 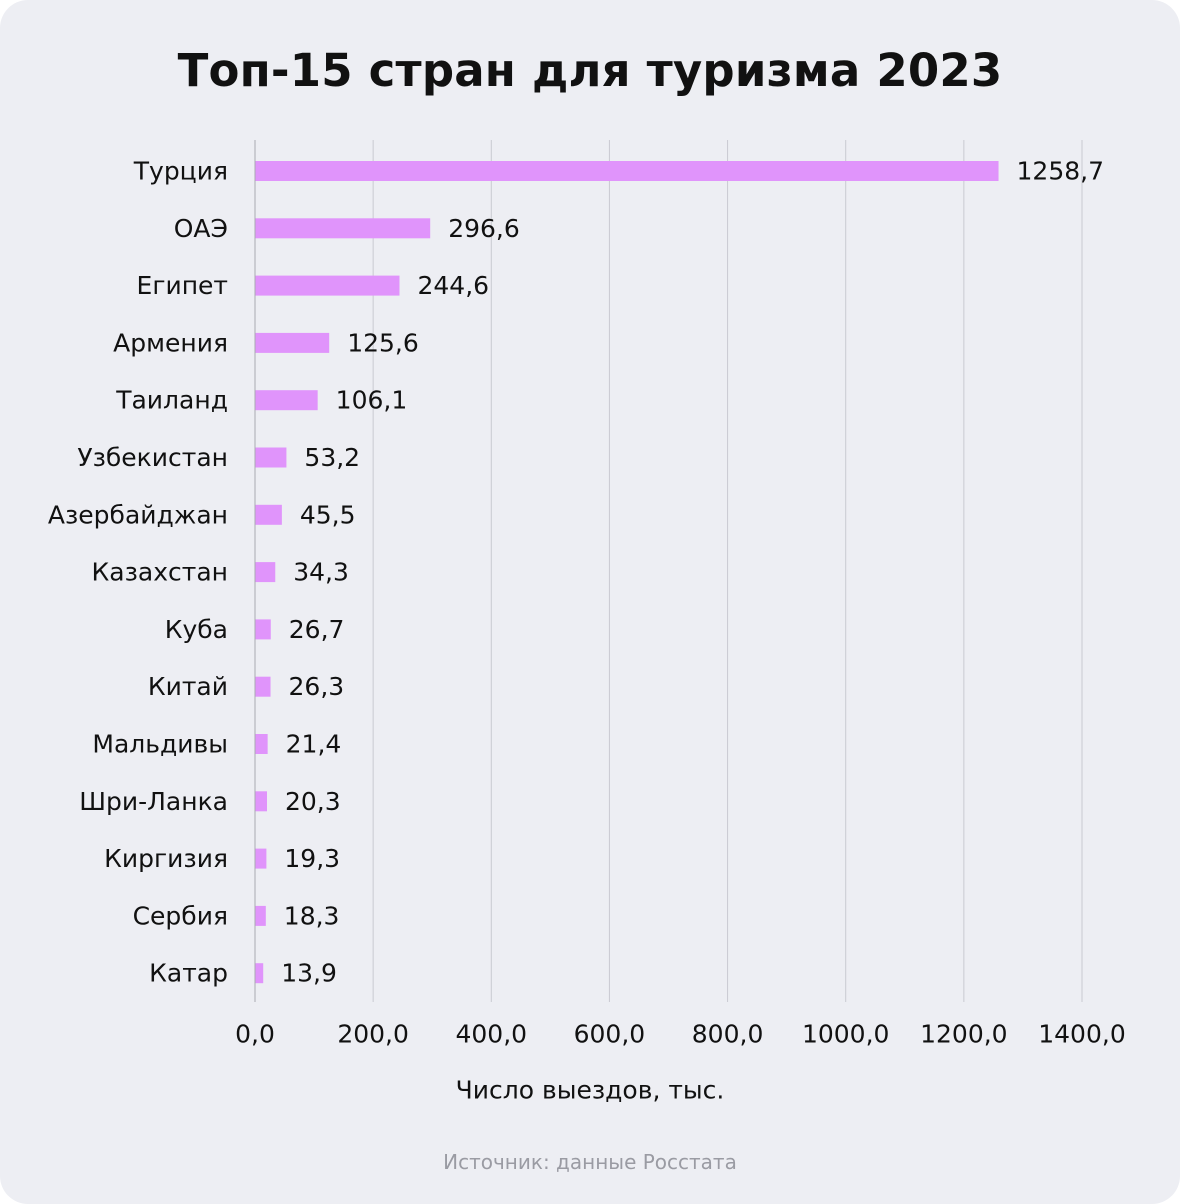 I want to click on category-label: Китай, so click(x=188, y=686).